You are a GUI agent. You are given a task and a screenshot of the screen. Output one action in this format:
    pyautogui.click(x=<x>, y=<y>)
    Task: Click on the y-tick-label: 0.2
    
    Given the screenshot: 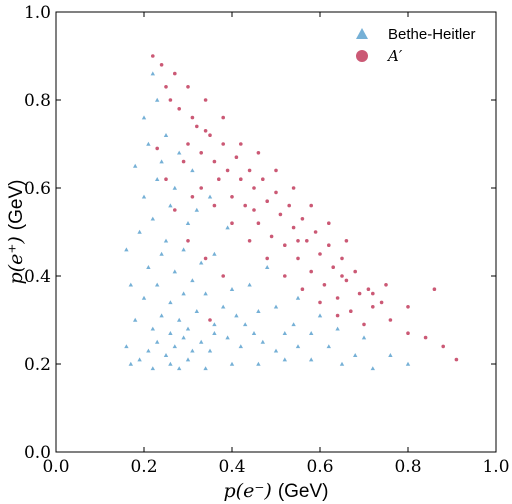 What is the action you would take?
    pyautogui.click(x=37, y=365)
    